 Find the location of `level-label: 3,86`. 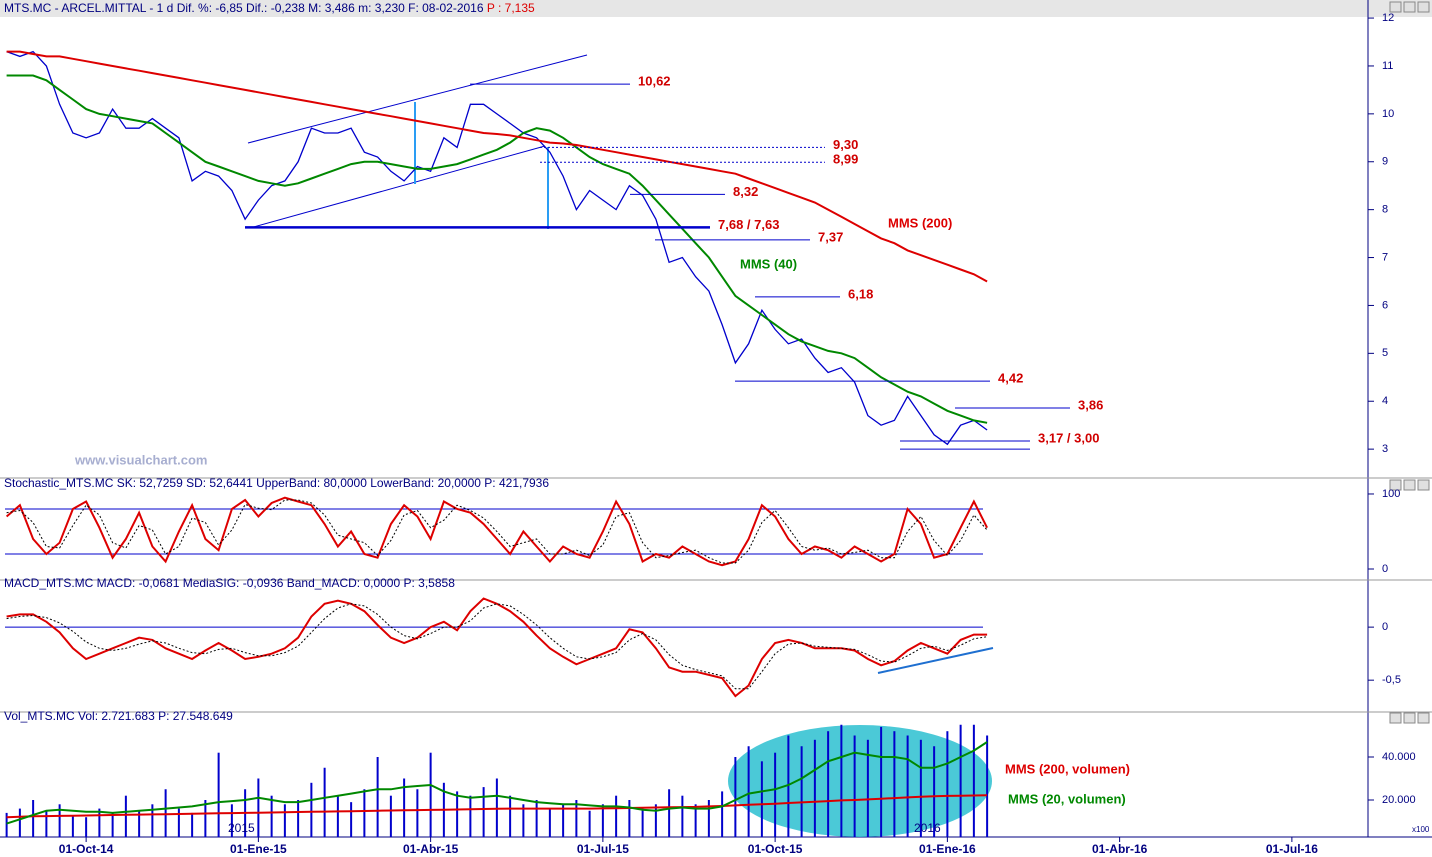

level-label: 3,86 is located at coordinates (1090, 404).